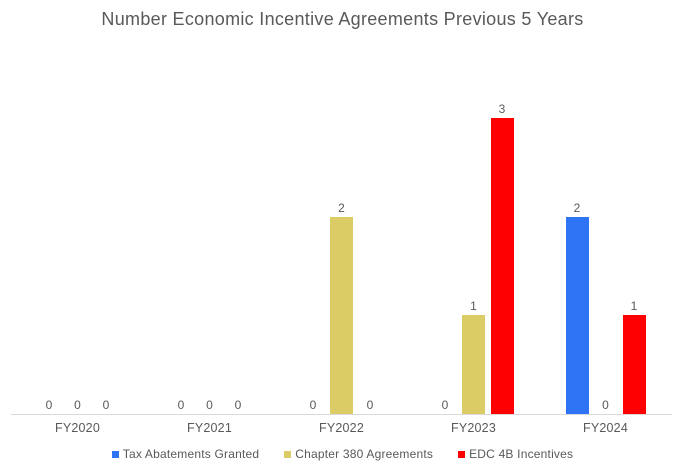  Describe the element at coordinates (473, 428) in the screenshot. I see `x-axis-tick-label: FY2023` at that location.